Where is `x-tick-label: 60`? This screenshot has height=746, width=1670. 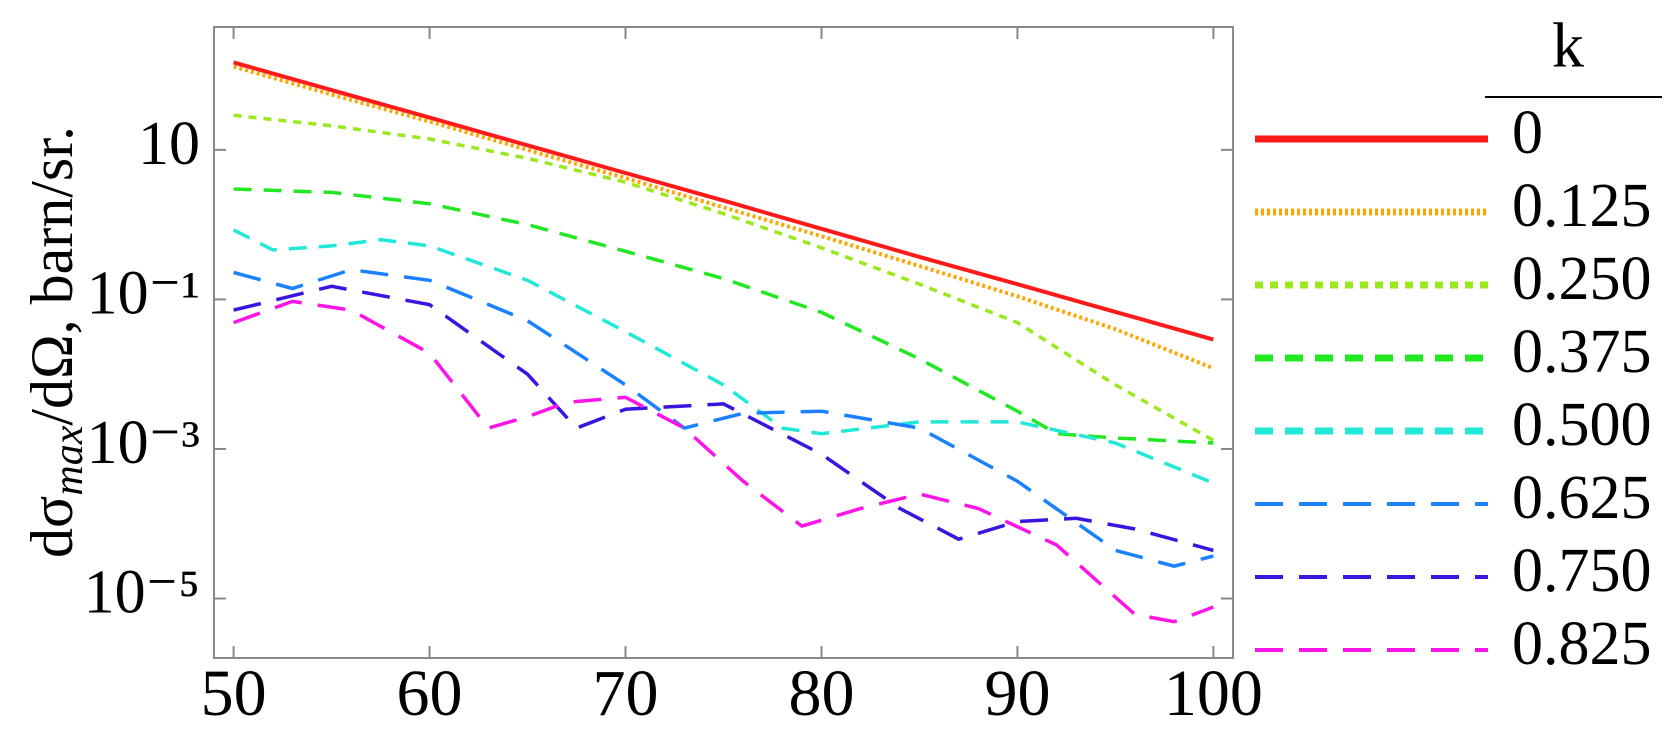
x-tick-label: 60 is located at coordinates (430, 693).